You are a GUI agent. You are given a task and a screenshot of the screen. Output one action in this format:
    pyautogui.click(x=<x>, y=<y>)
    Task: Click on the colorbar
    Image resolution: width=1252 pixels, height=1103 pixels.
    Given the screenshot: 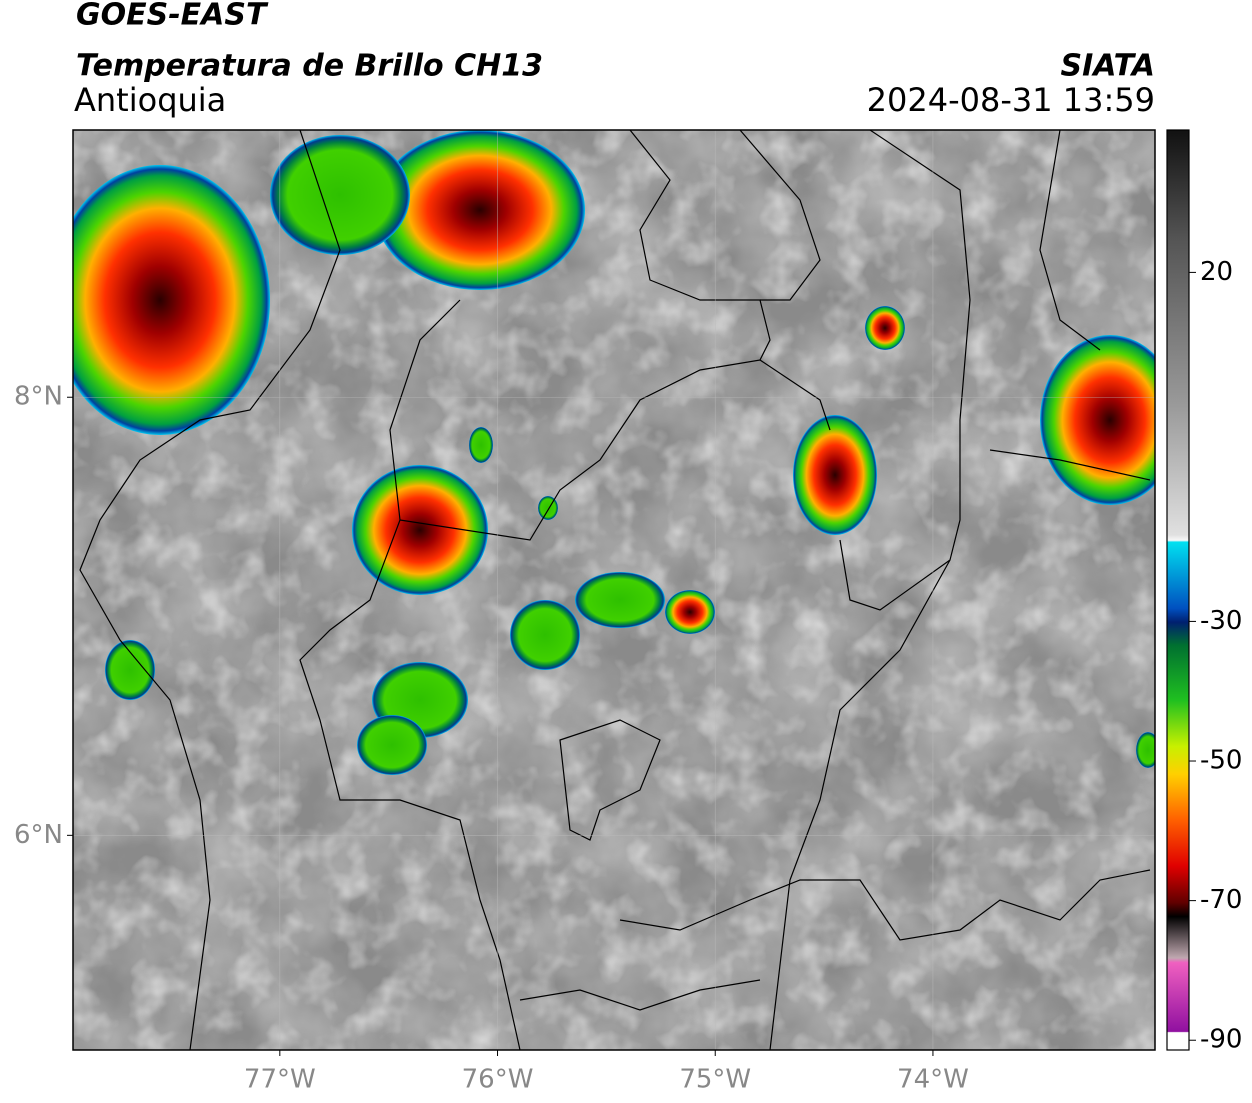 What is the action you would take?
    pyautogui.click(x=1178, y=590)
    